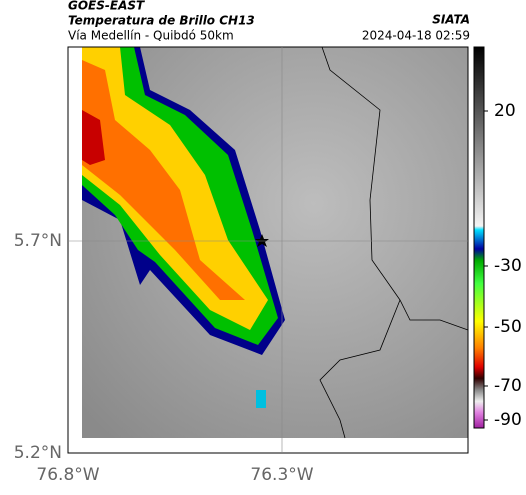 The height and width of the screenshot is (495, 526). What do you see at coordinates (281, 475) in the screenshot?
I see `lon-tick-label: 76.3°W` at bounding box center [281, 475].